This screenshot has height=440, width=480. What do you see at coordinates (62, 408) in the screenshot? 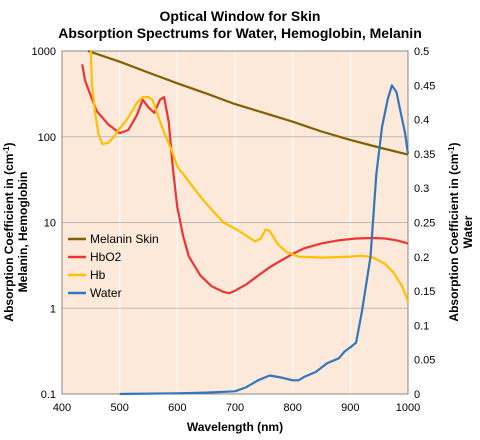
I see `x-tick-label: 400` at bounding box center [62, 408].